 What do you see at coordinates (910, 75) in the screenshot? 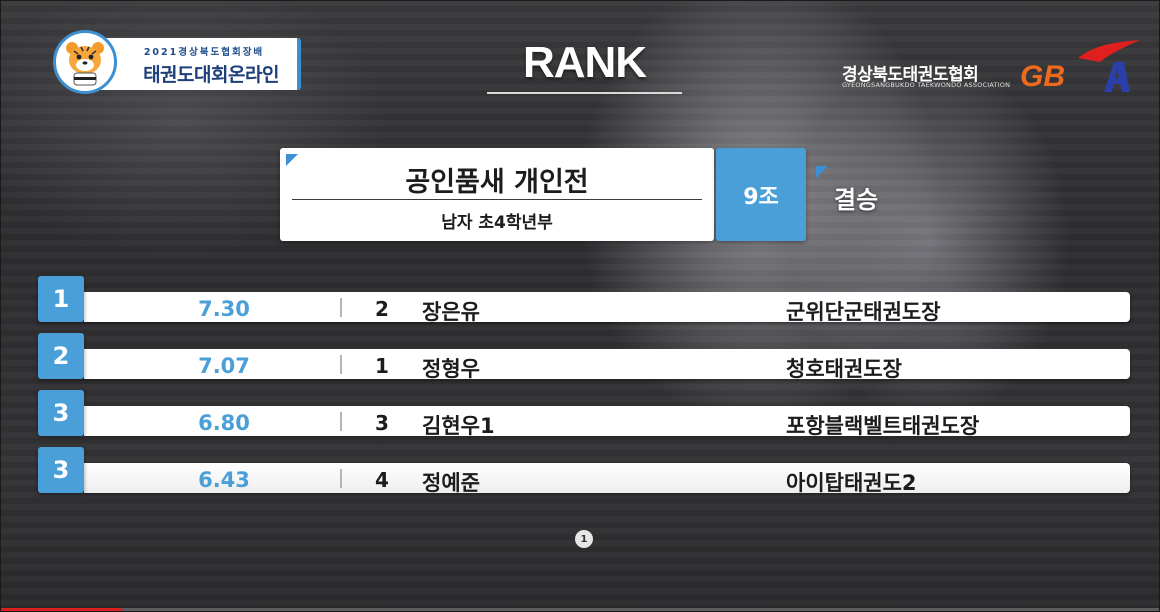
I see `association-name: 경상북도태권도협회` at bounding box center [910, 75].